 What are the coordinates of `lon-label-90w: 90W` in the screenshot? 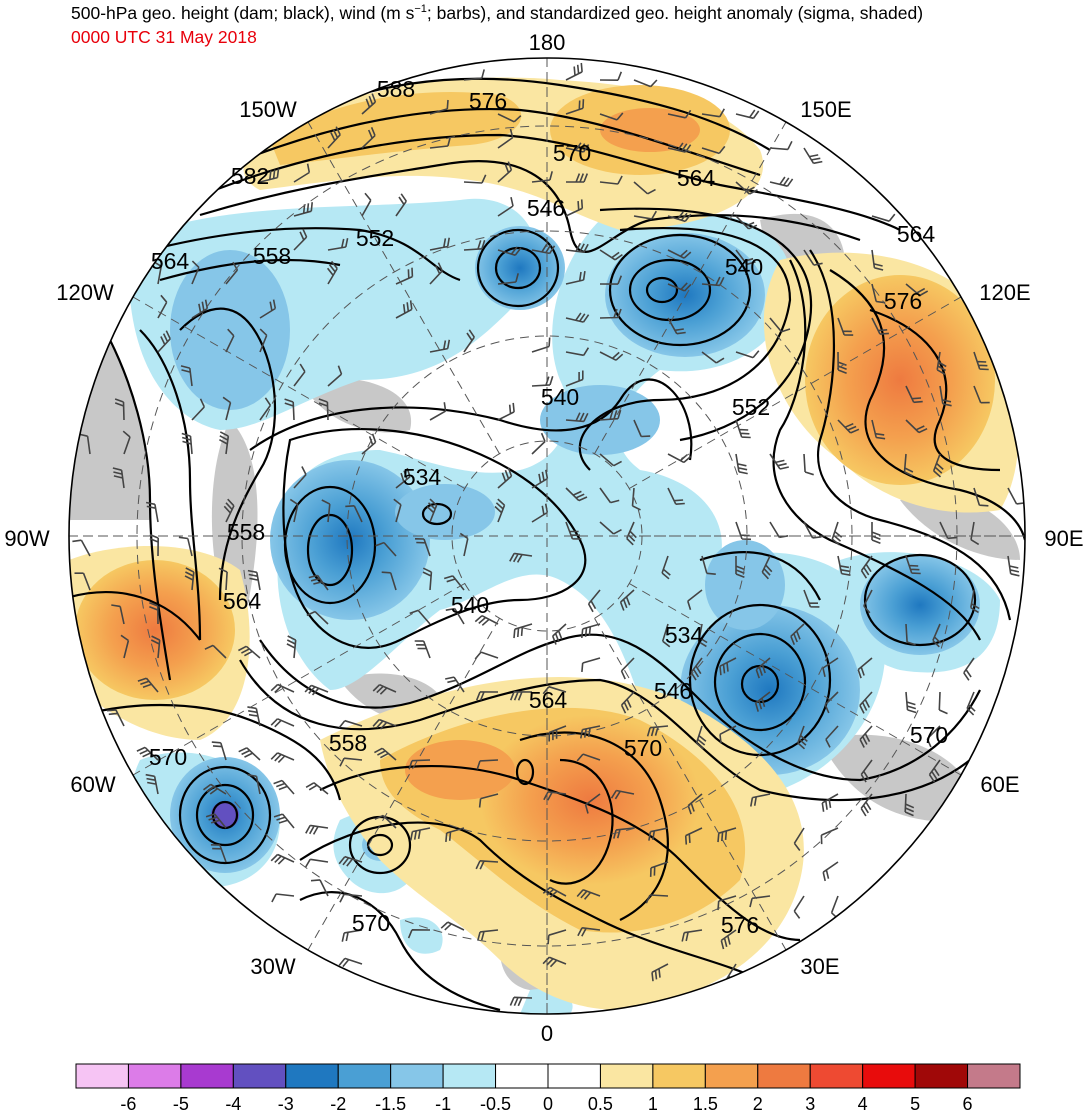 It's located at (26, 538).